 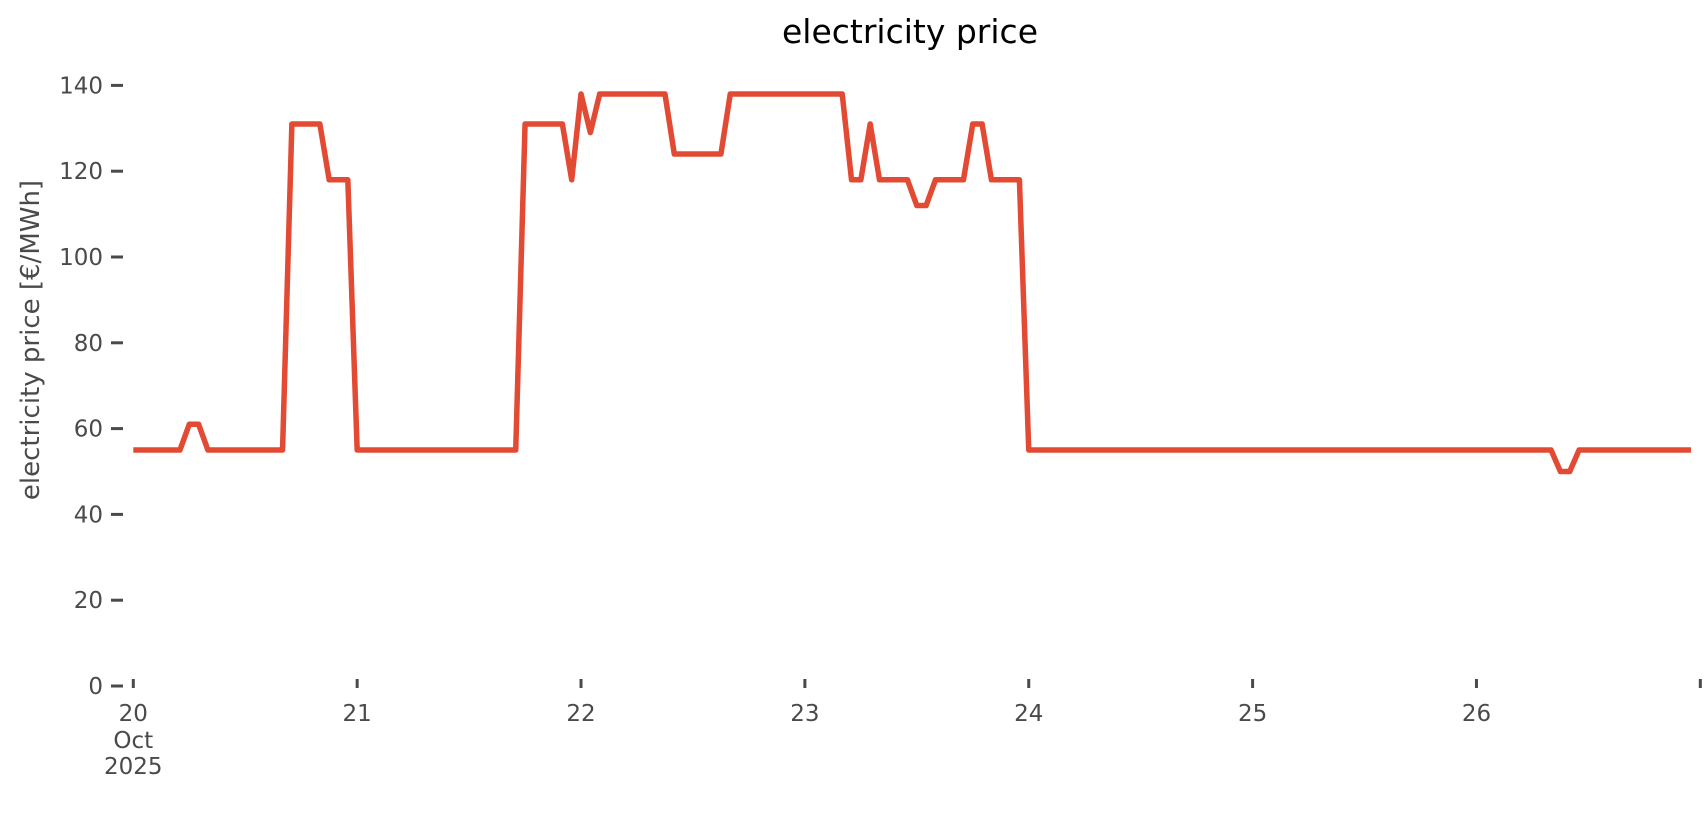 I want to click on y-tick-label: 40, so click(x=88, y=515).